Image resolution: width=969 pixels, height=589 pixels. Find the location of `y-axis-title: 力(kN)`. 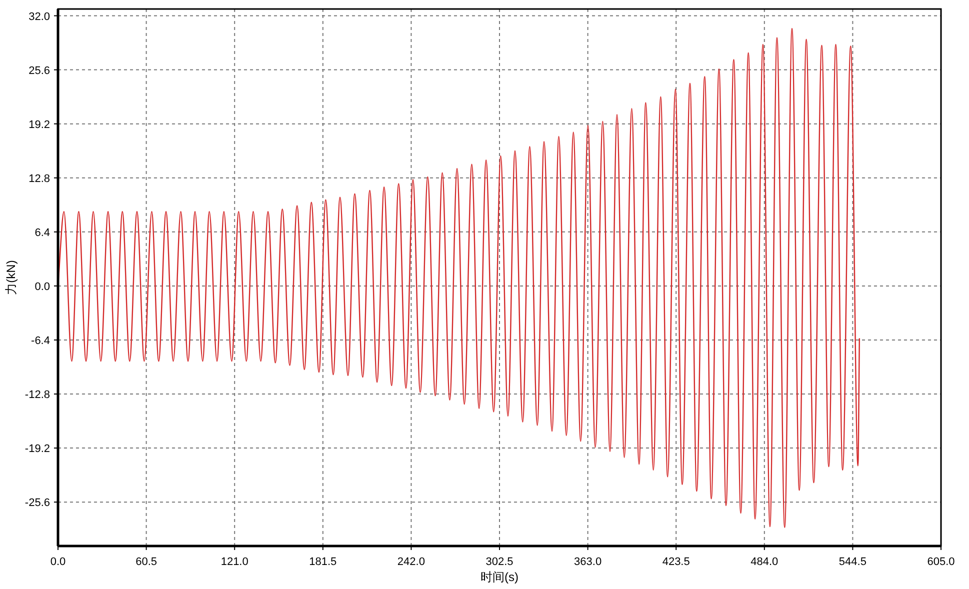

y-axis-title: 力(kN) is located at coordinates (11, 277).